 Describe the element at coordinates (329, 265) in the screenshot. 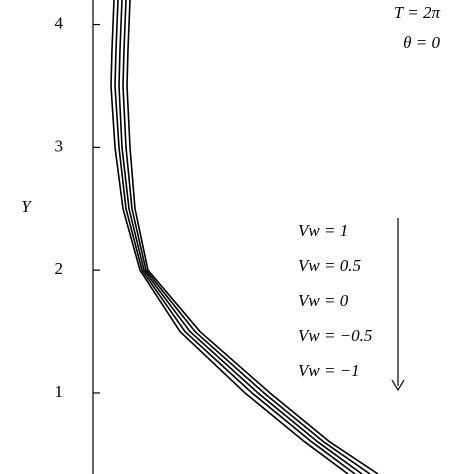

I see `legend-label: Vw = 0.5` at that location.